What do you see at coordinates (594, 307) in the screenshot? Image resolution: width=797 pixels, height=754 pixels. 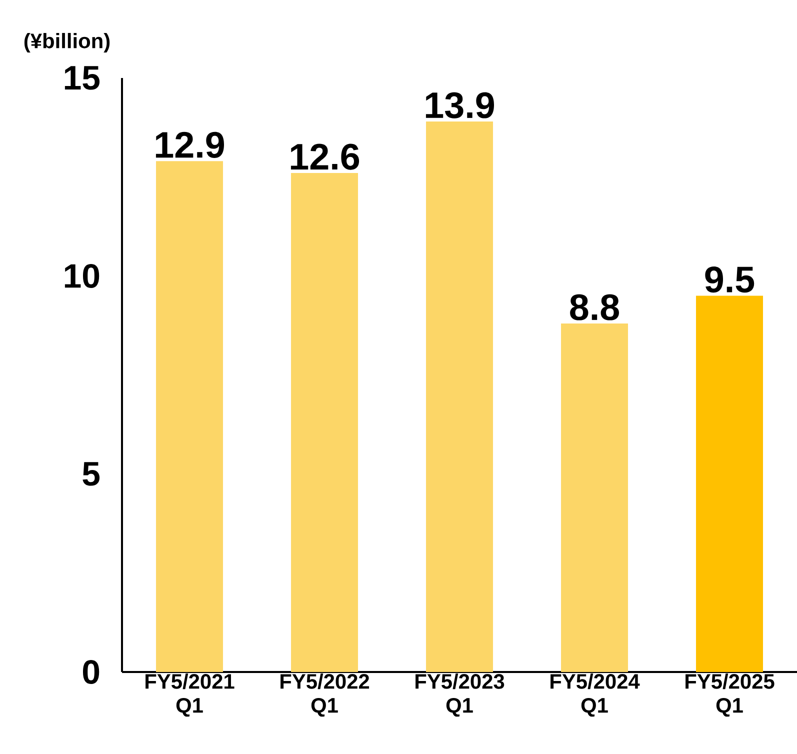 I see `data-label: 8.8` at bounding box center [594, 307].